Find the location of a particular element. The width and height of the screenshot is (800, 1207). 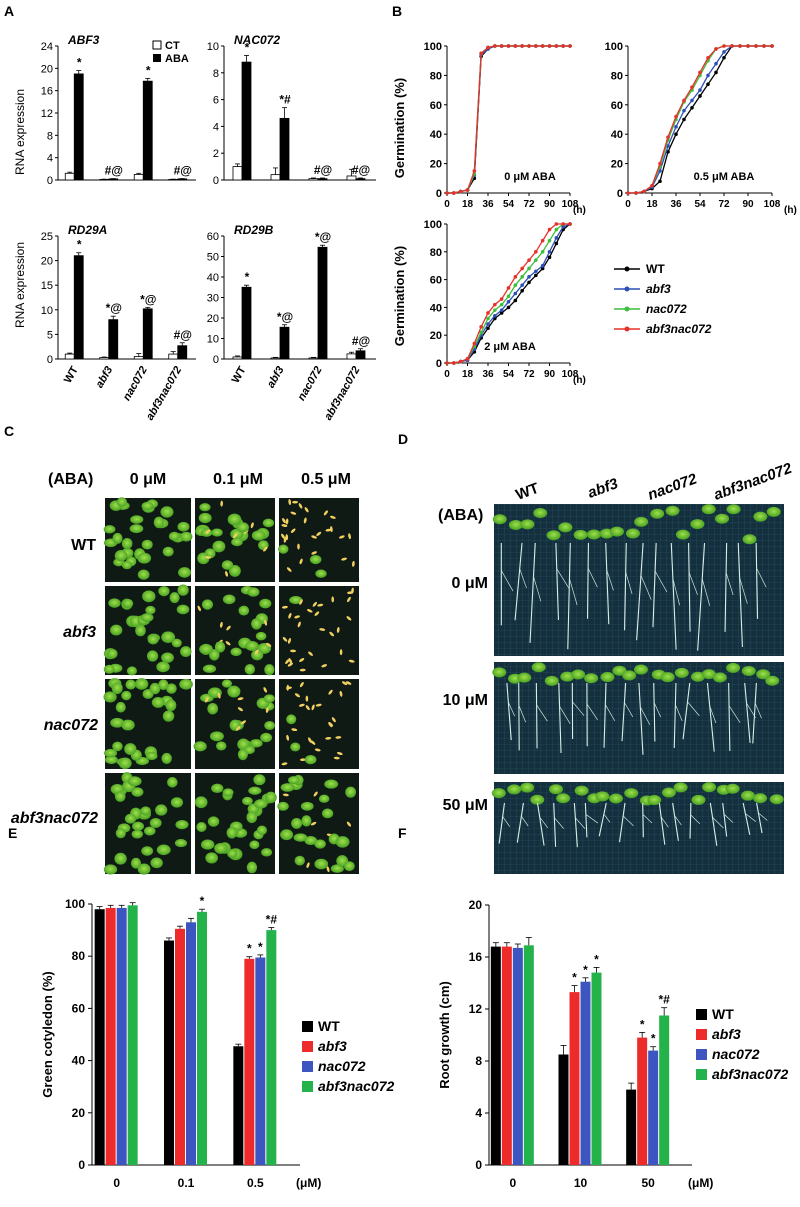

a-abf3-ytick-label: 4 is located at coordinates (50, 159).